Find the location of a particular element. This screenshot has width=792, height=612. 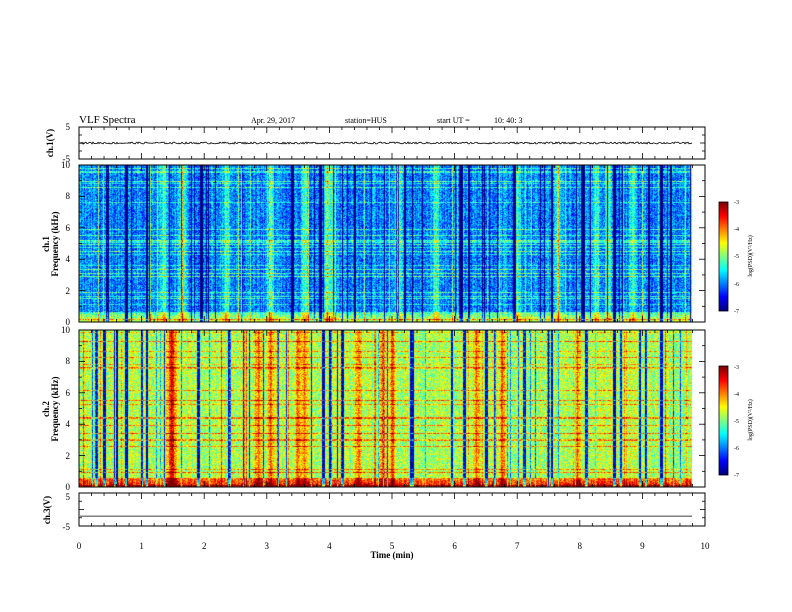

x-tick-label-8: 8 is located at coordinates (580, 546).